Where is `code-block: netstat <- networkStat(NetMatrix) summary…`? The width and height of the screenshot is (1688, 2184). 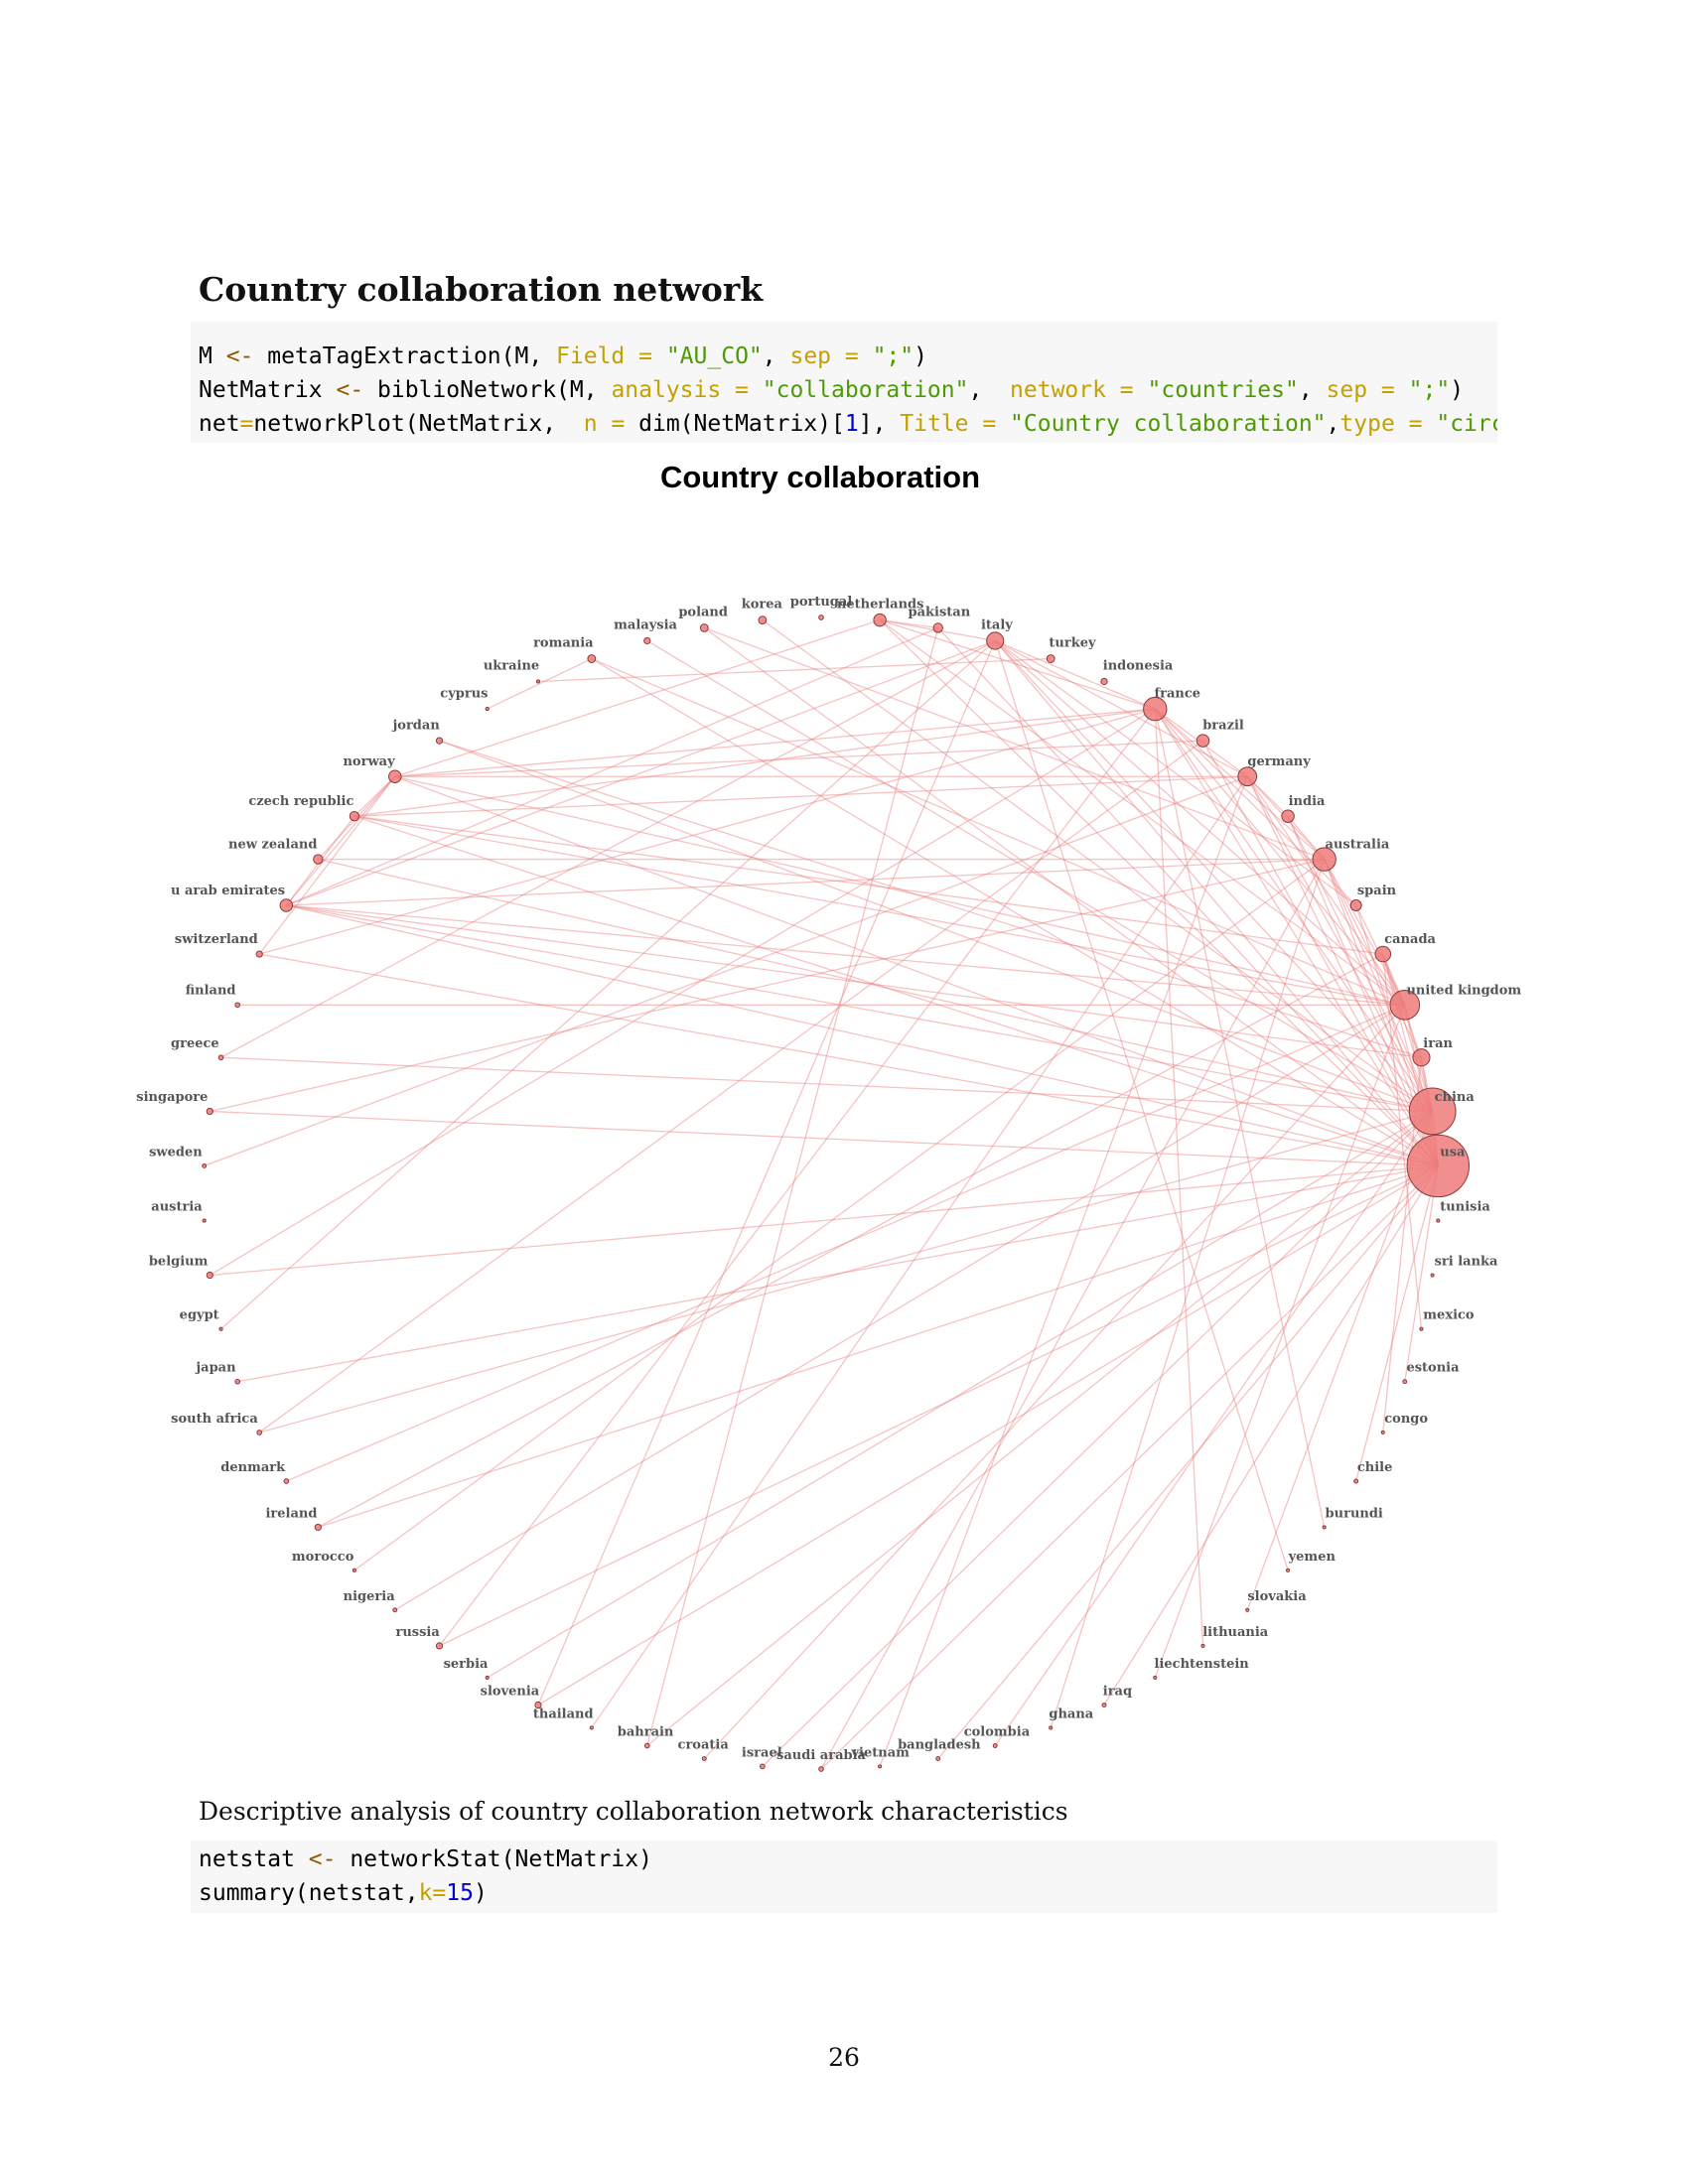
code-block: netstat <- networkStat(NetMatrix) summary… is located at coordinates (844, 1877).